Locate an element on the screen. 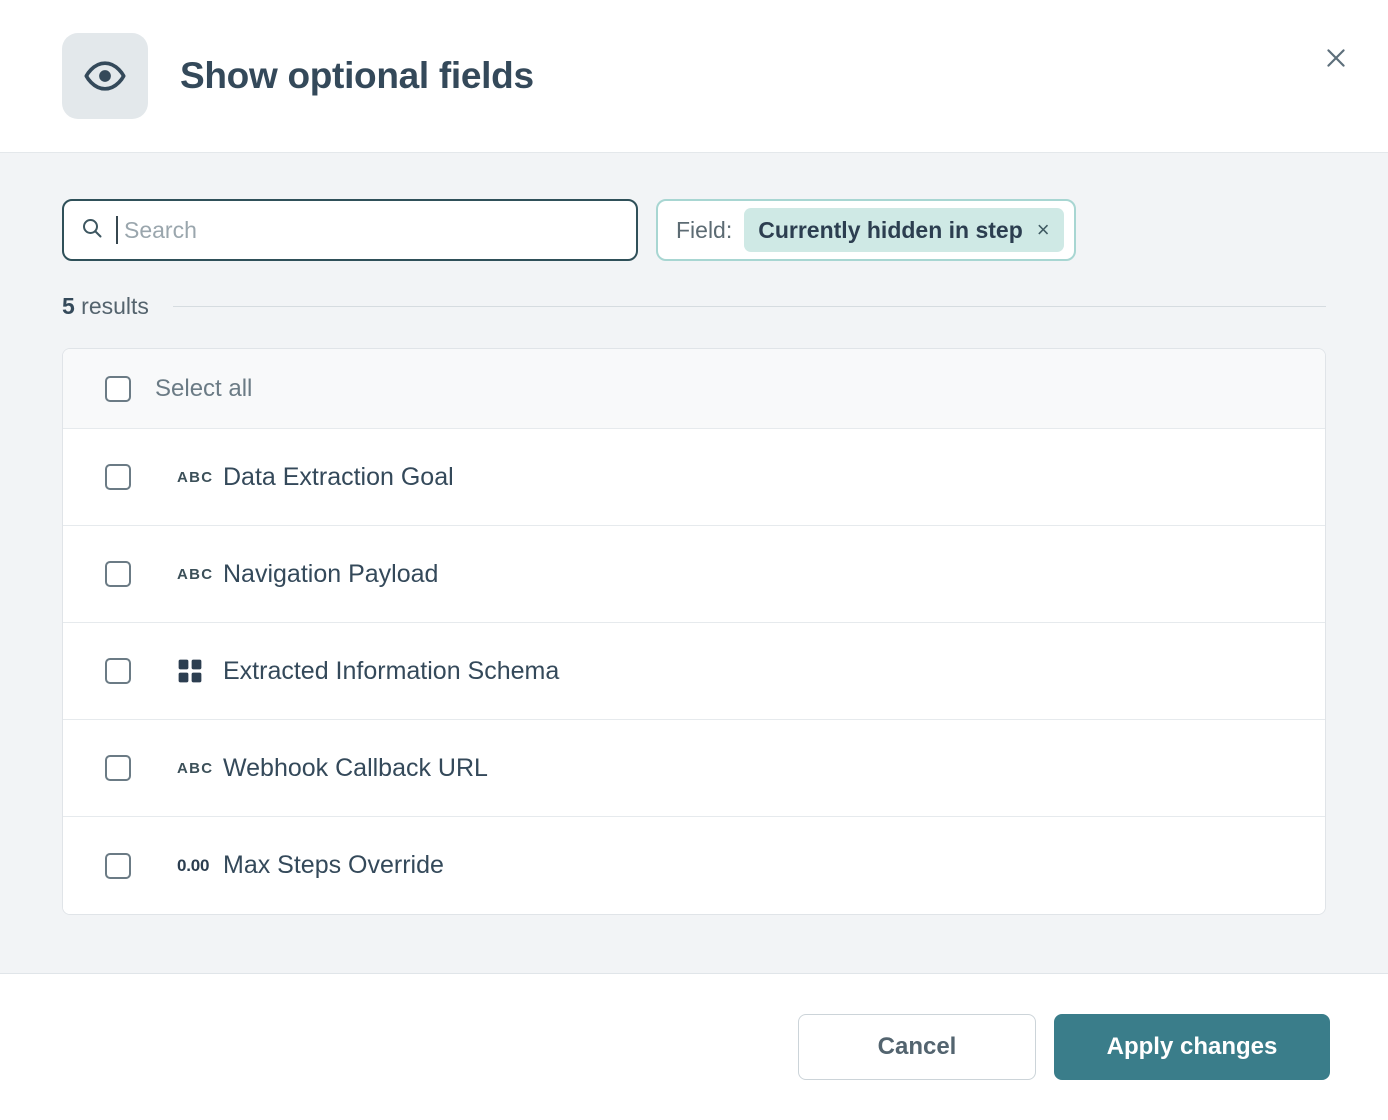 The image size is (1388, 1120). number-type-icon: 0.00 is located at coordinates (193, 865).